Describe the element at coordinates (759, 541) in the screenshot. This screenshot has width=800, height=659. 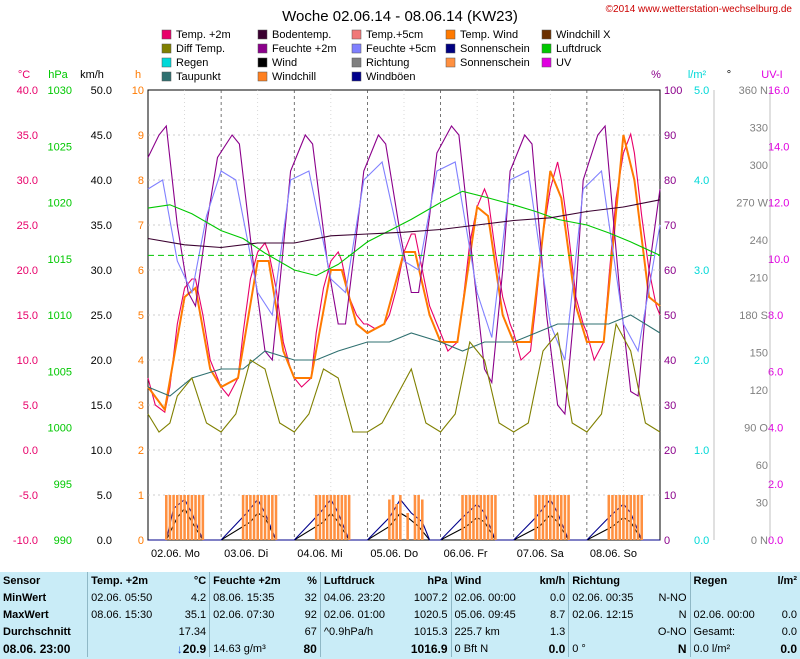
I see `direction-tick-label: 0 N` at that location.